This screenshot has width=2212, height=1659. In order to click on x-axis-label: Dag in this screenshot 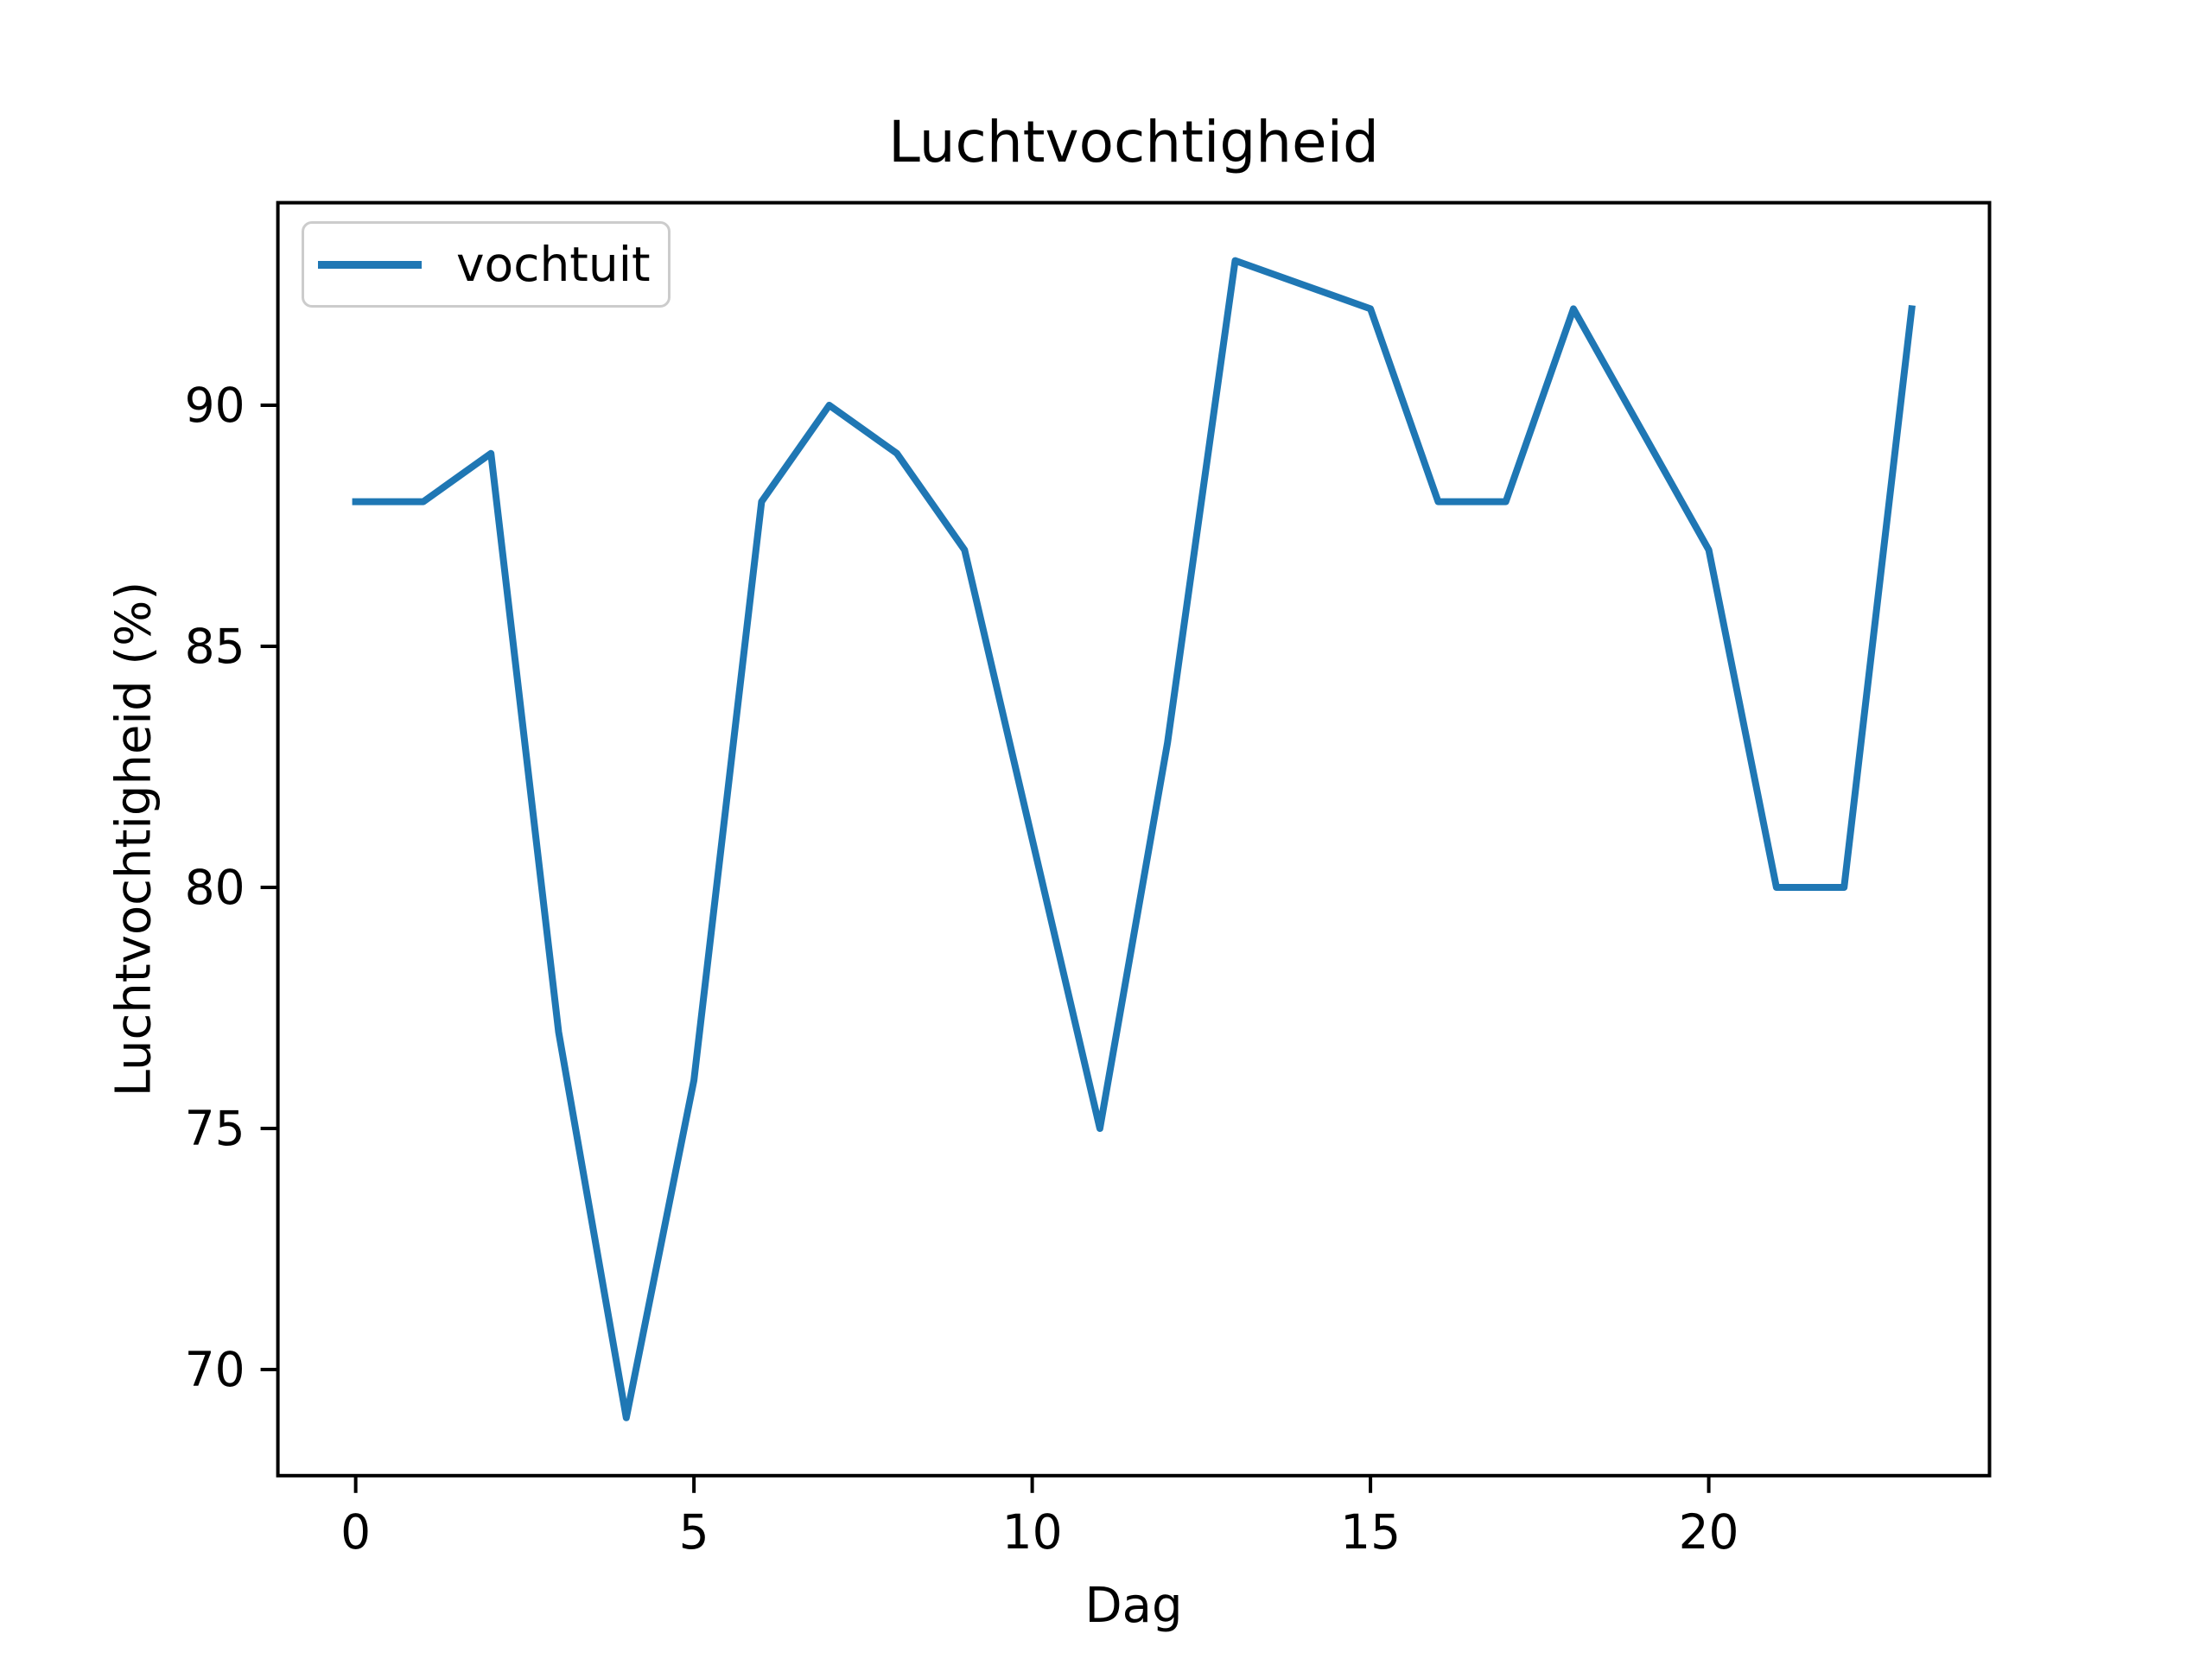, I will do `click(1133, 1606)`.